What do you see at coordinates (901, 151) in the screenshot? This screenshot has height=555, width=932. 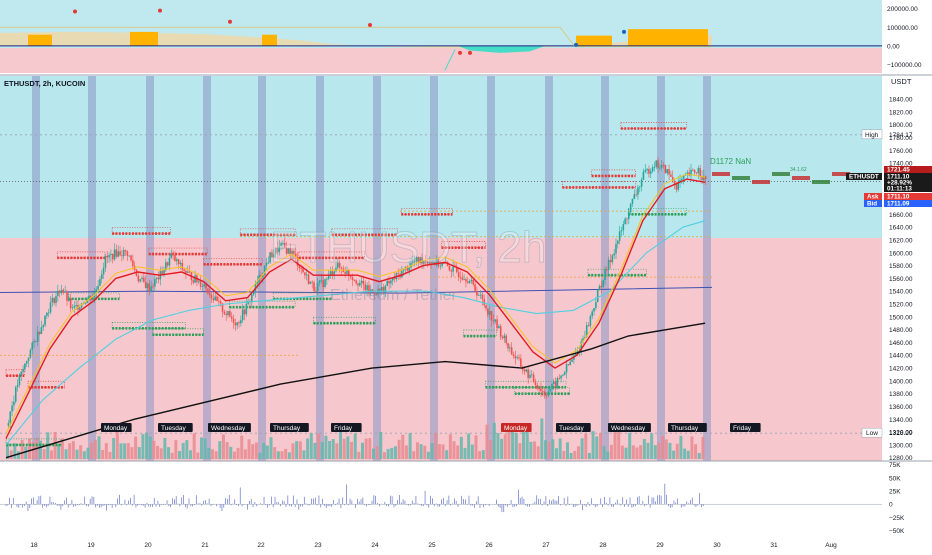 I see `price-tick: 1760.00` at bounding box center [901, 151].